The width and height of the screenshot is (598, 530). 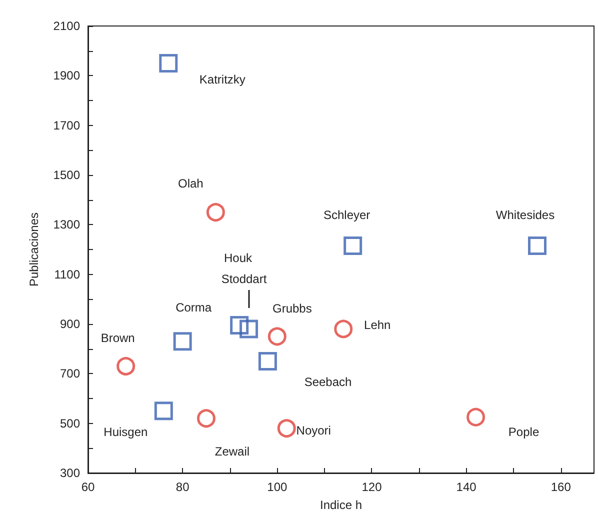 I want to click on x-tick-label: 80, so click(x=183, y=487).